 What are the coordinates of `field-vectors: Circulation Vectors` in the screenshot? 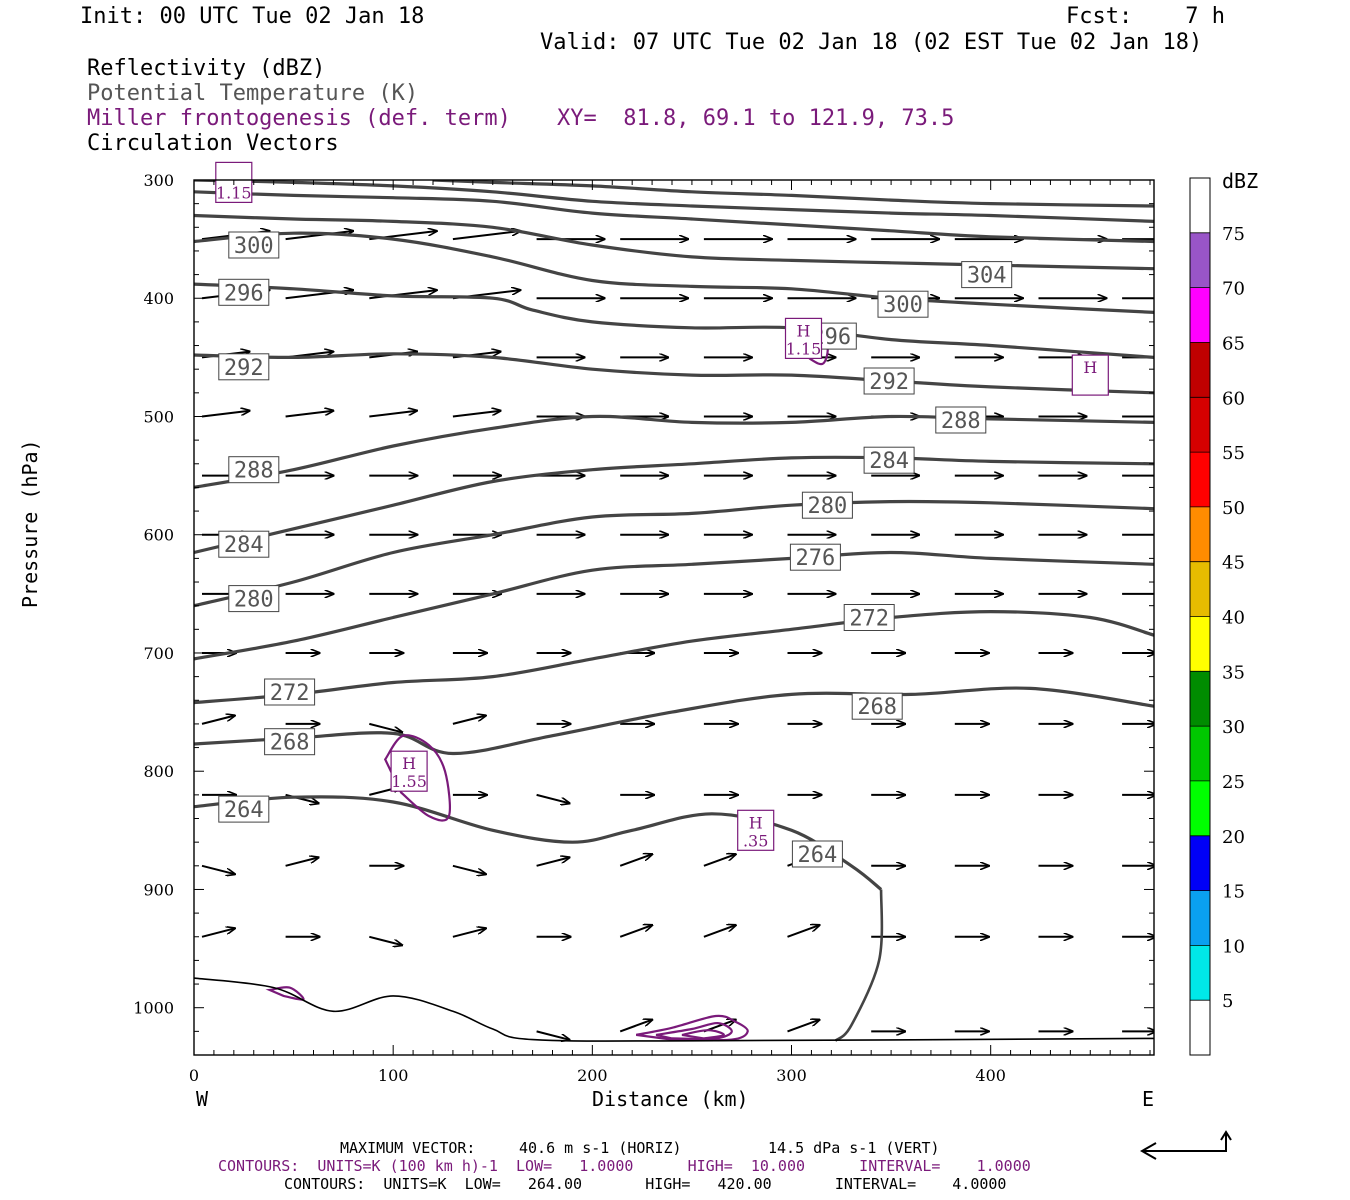 It's located at (213, 143).